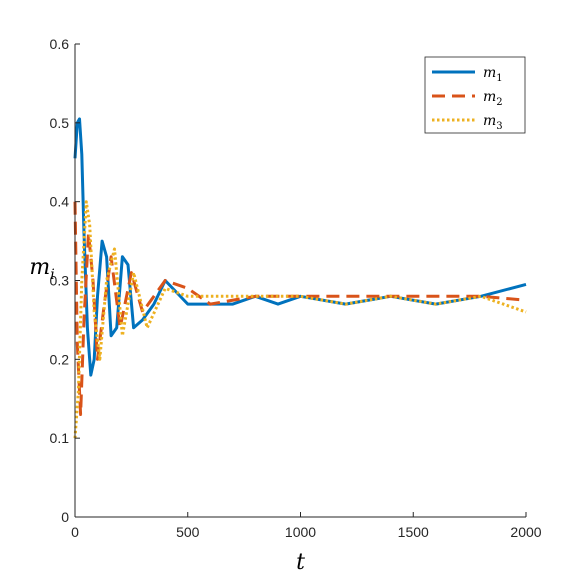  Describe the element at coordinates (525, 532) in the screenshot. I see `x-tick-label: 2000` at that location.